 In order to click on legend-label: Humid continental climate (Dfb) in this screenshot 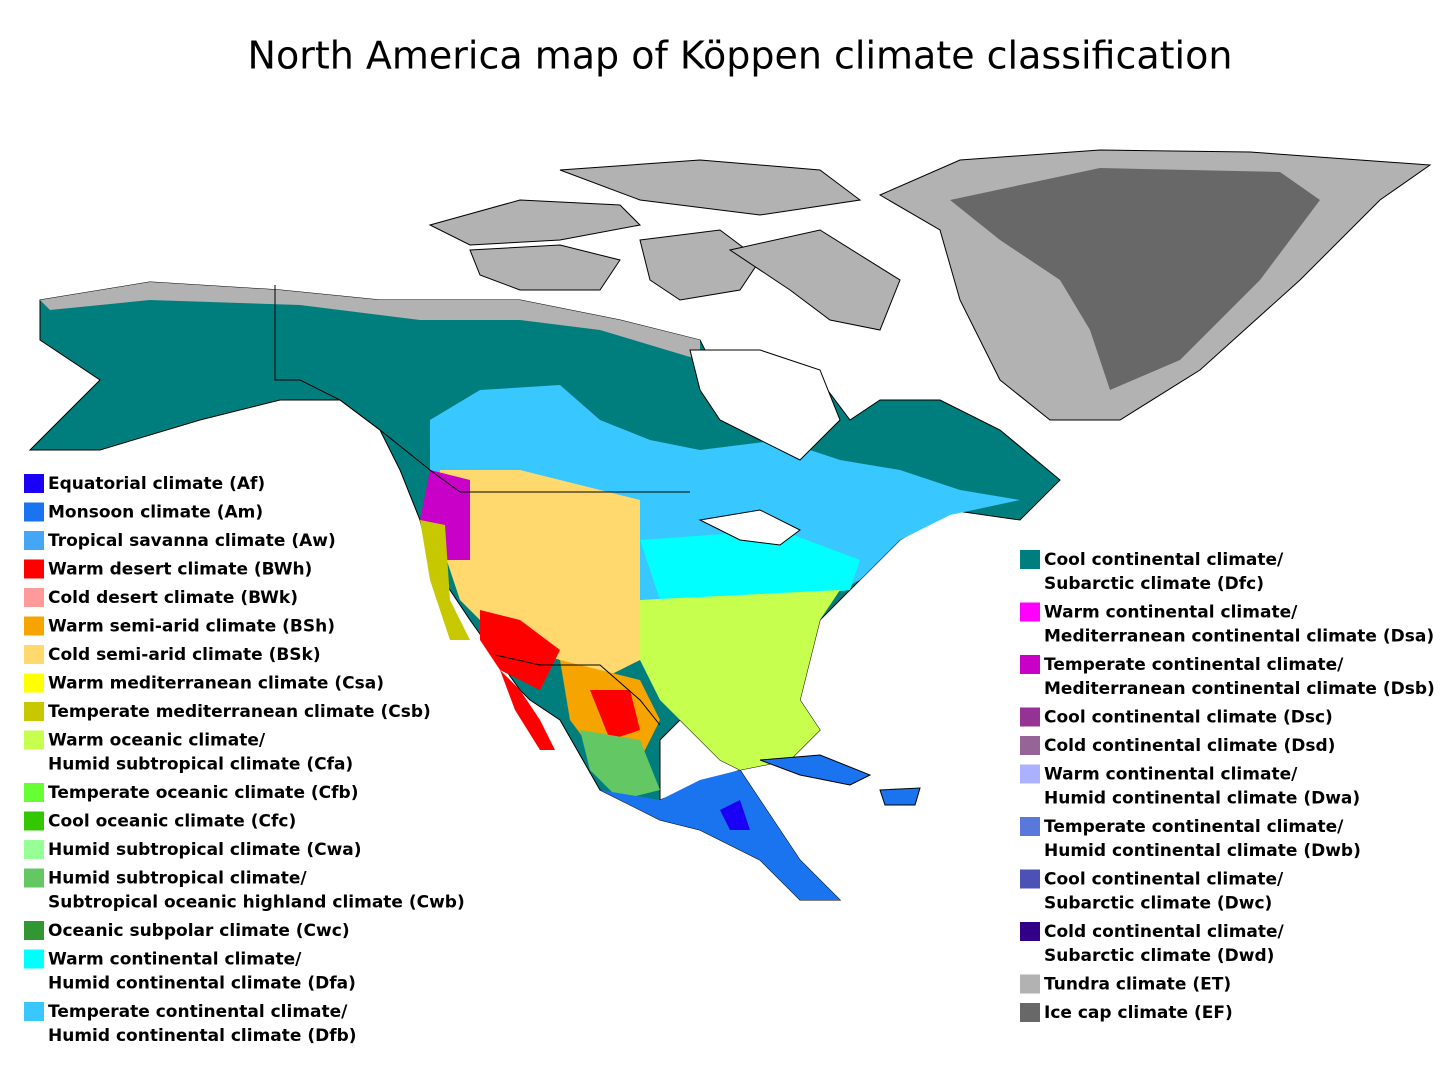, I will do `click(202, 1036)`.